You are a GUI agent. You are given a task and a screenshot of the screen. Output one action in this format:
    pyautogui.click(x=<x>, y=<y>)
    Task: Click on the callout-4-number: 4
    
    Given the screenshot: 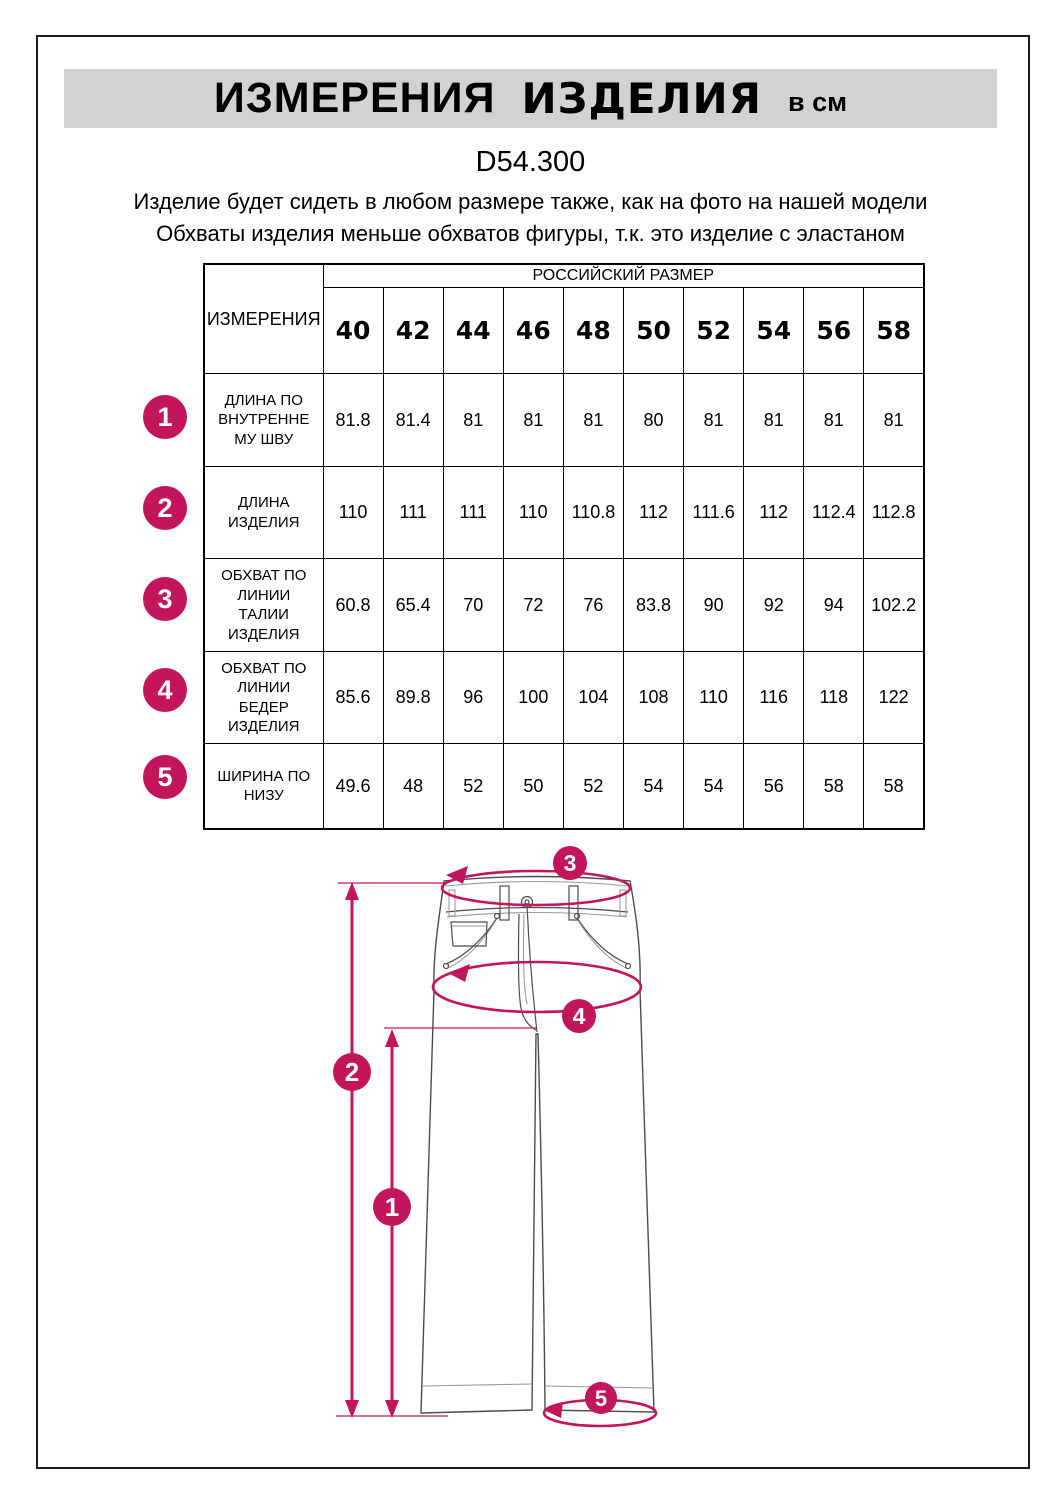 What is the action you would take?
    pyautogui.click(x=579, y=1016)
    